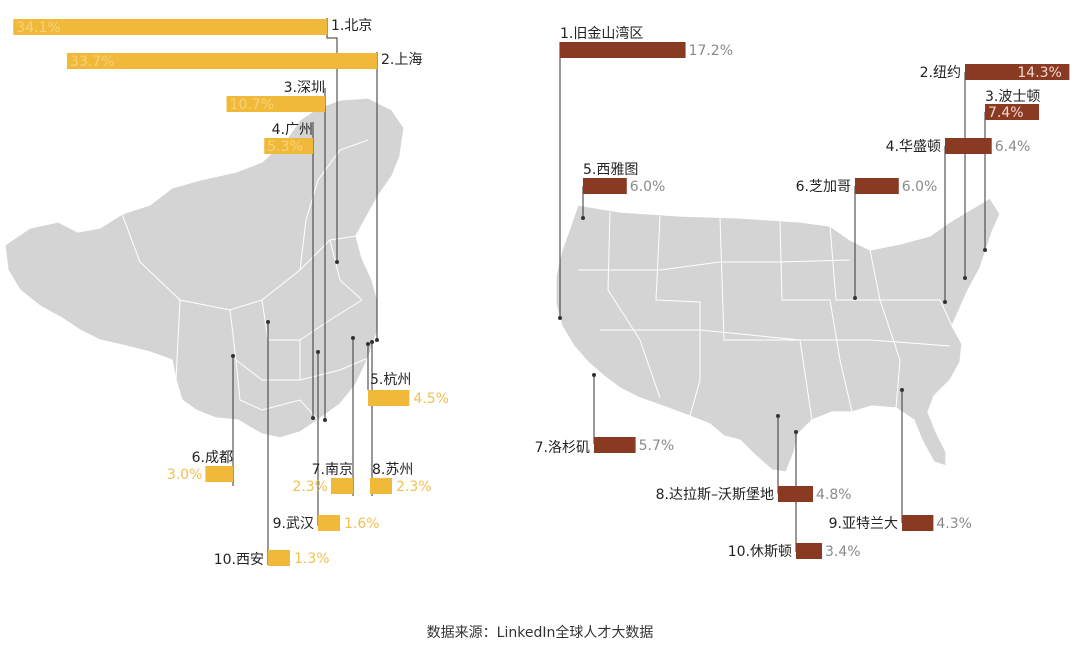  What do you see at coordinates (601, 33) in the screenshot?
I see `usa-category-label: 1.旧金山湾区` at bounding box center [601, 33].